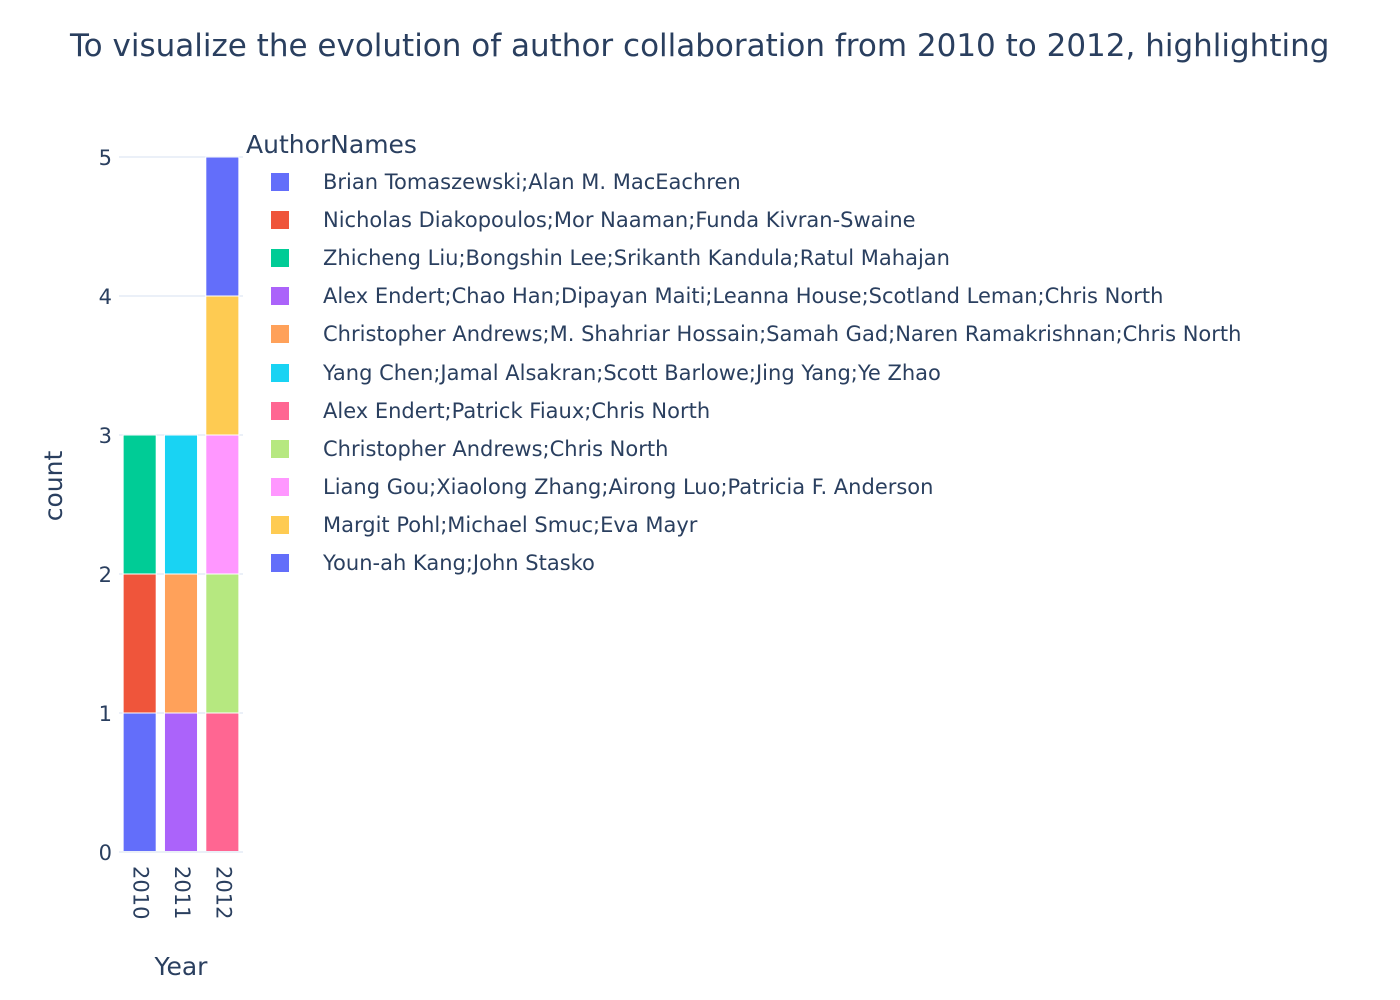 Image resolution: width=1400 pixels, height=1000 pixels. What do you see at coordinates (105, 714) in the screenshot?
I see `y-tick-label: 1` at bounding box center [105, 714].